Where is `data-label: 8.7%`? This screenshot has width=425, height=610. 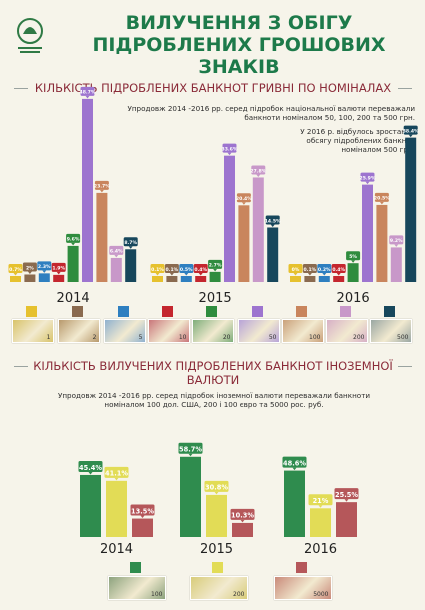
data-label: 8.7% is located at coordinates (130, 243).